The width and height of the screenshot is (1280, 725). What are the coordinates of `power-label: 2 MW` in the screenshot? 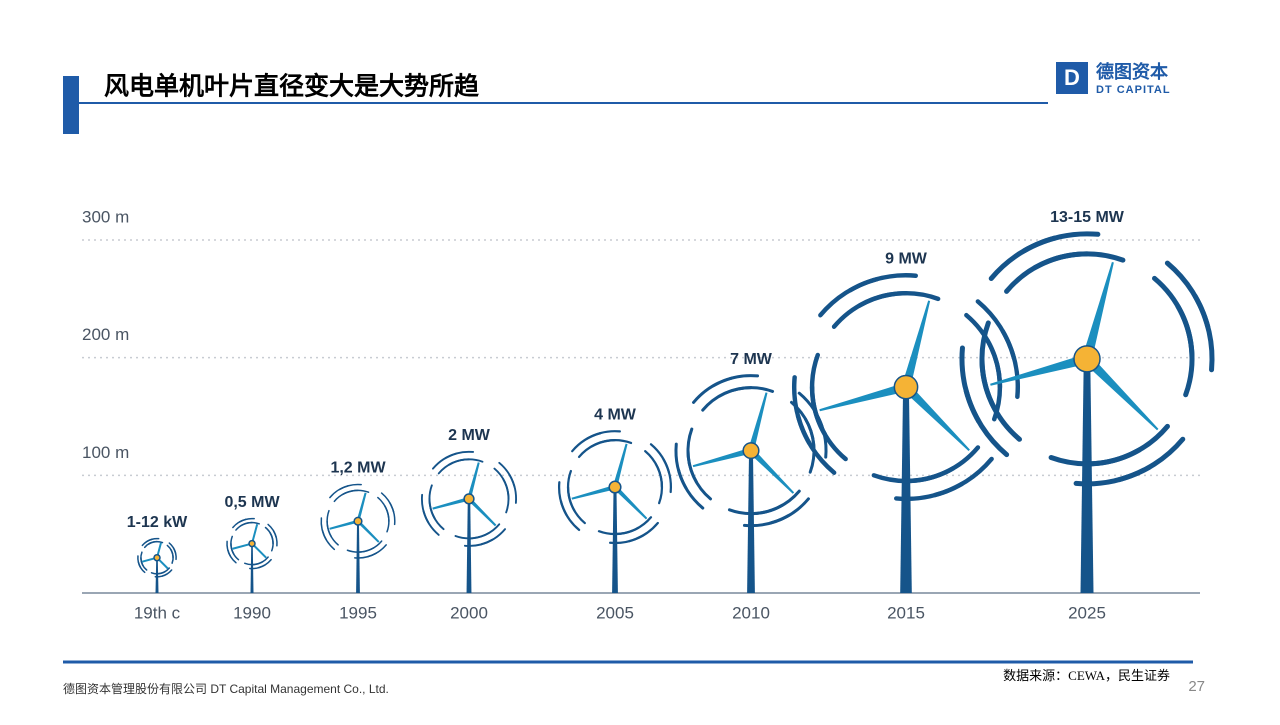 It's located at (469, 435).